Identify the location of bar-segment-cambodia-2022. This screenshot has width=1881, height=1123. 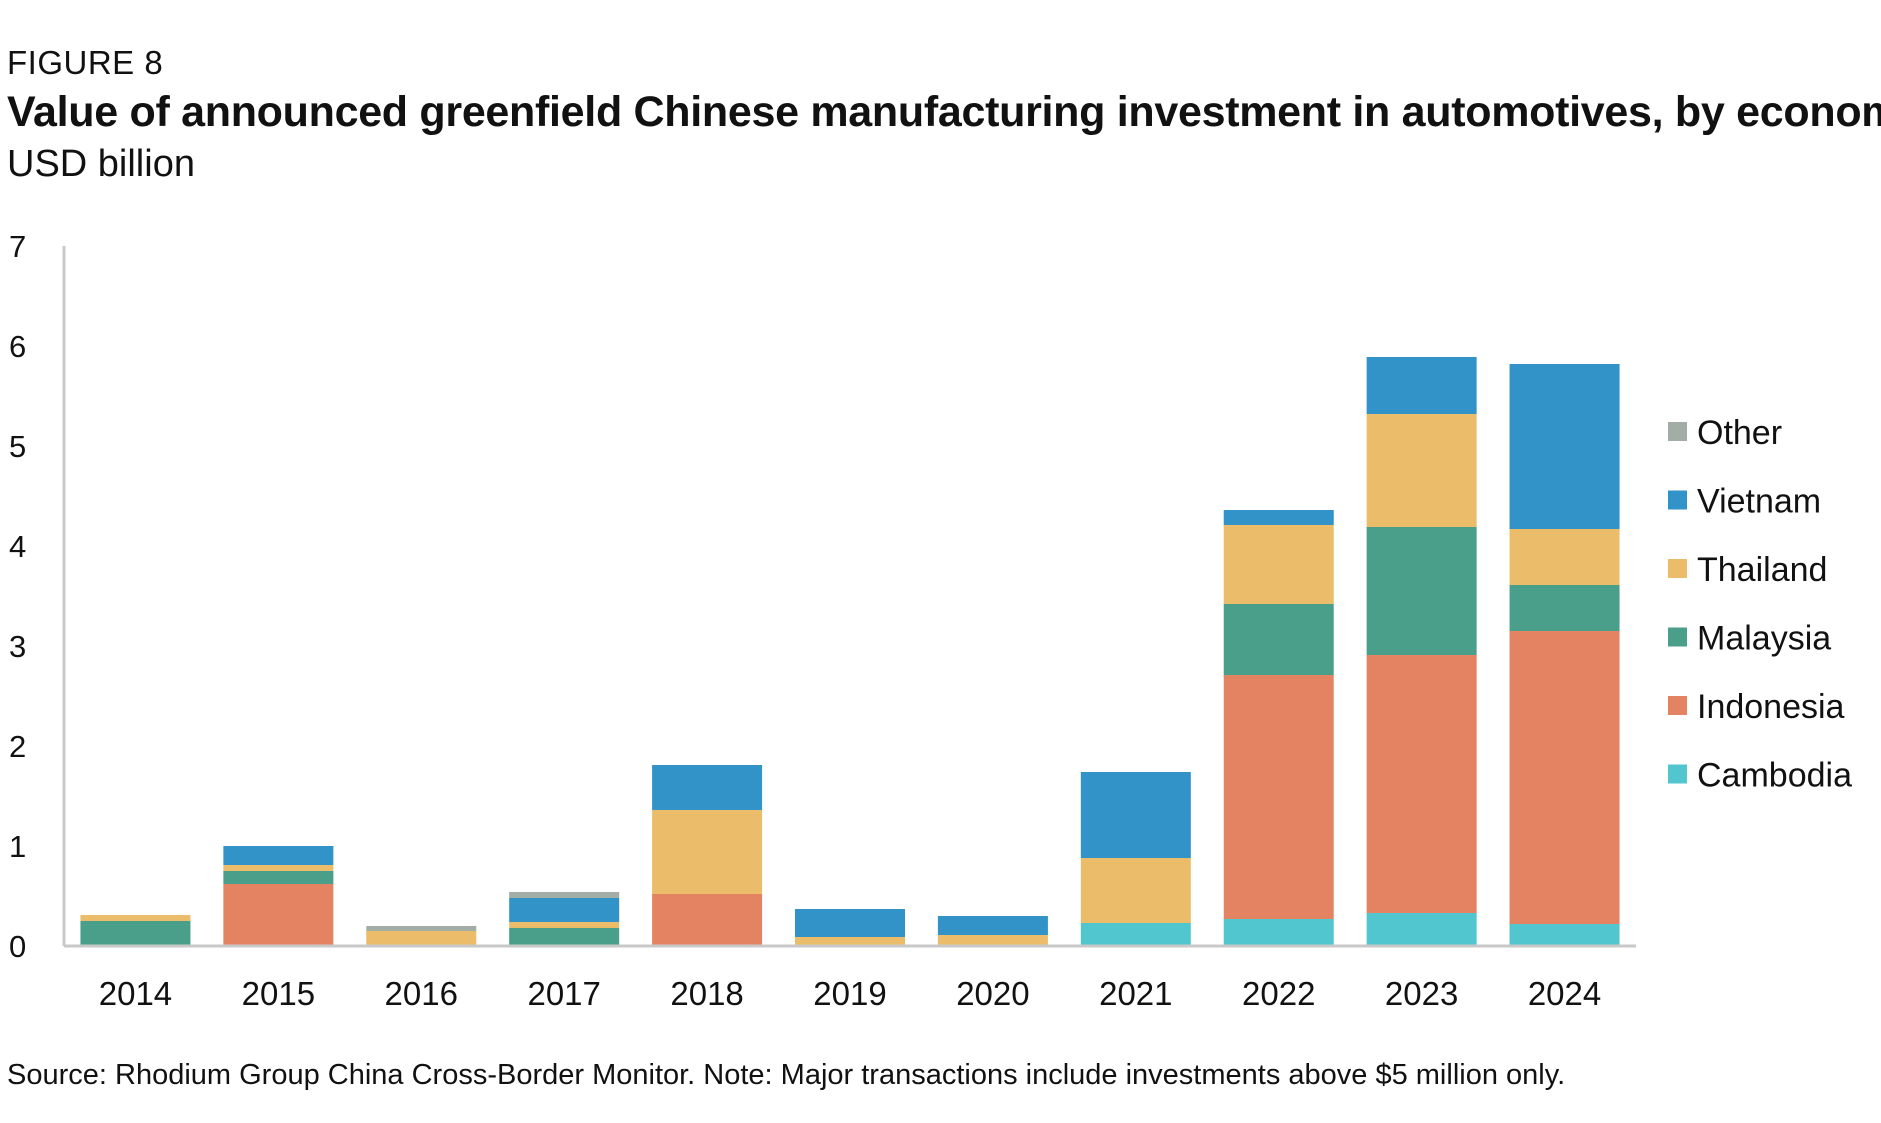
(1278, 932).